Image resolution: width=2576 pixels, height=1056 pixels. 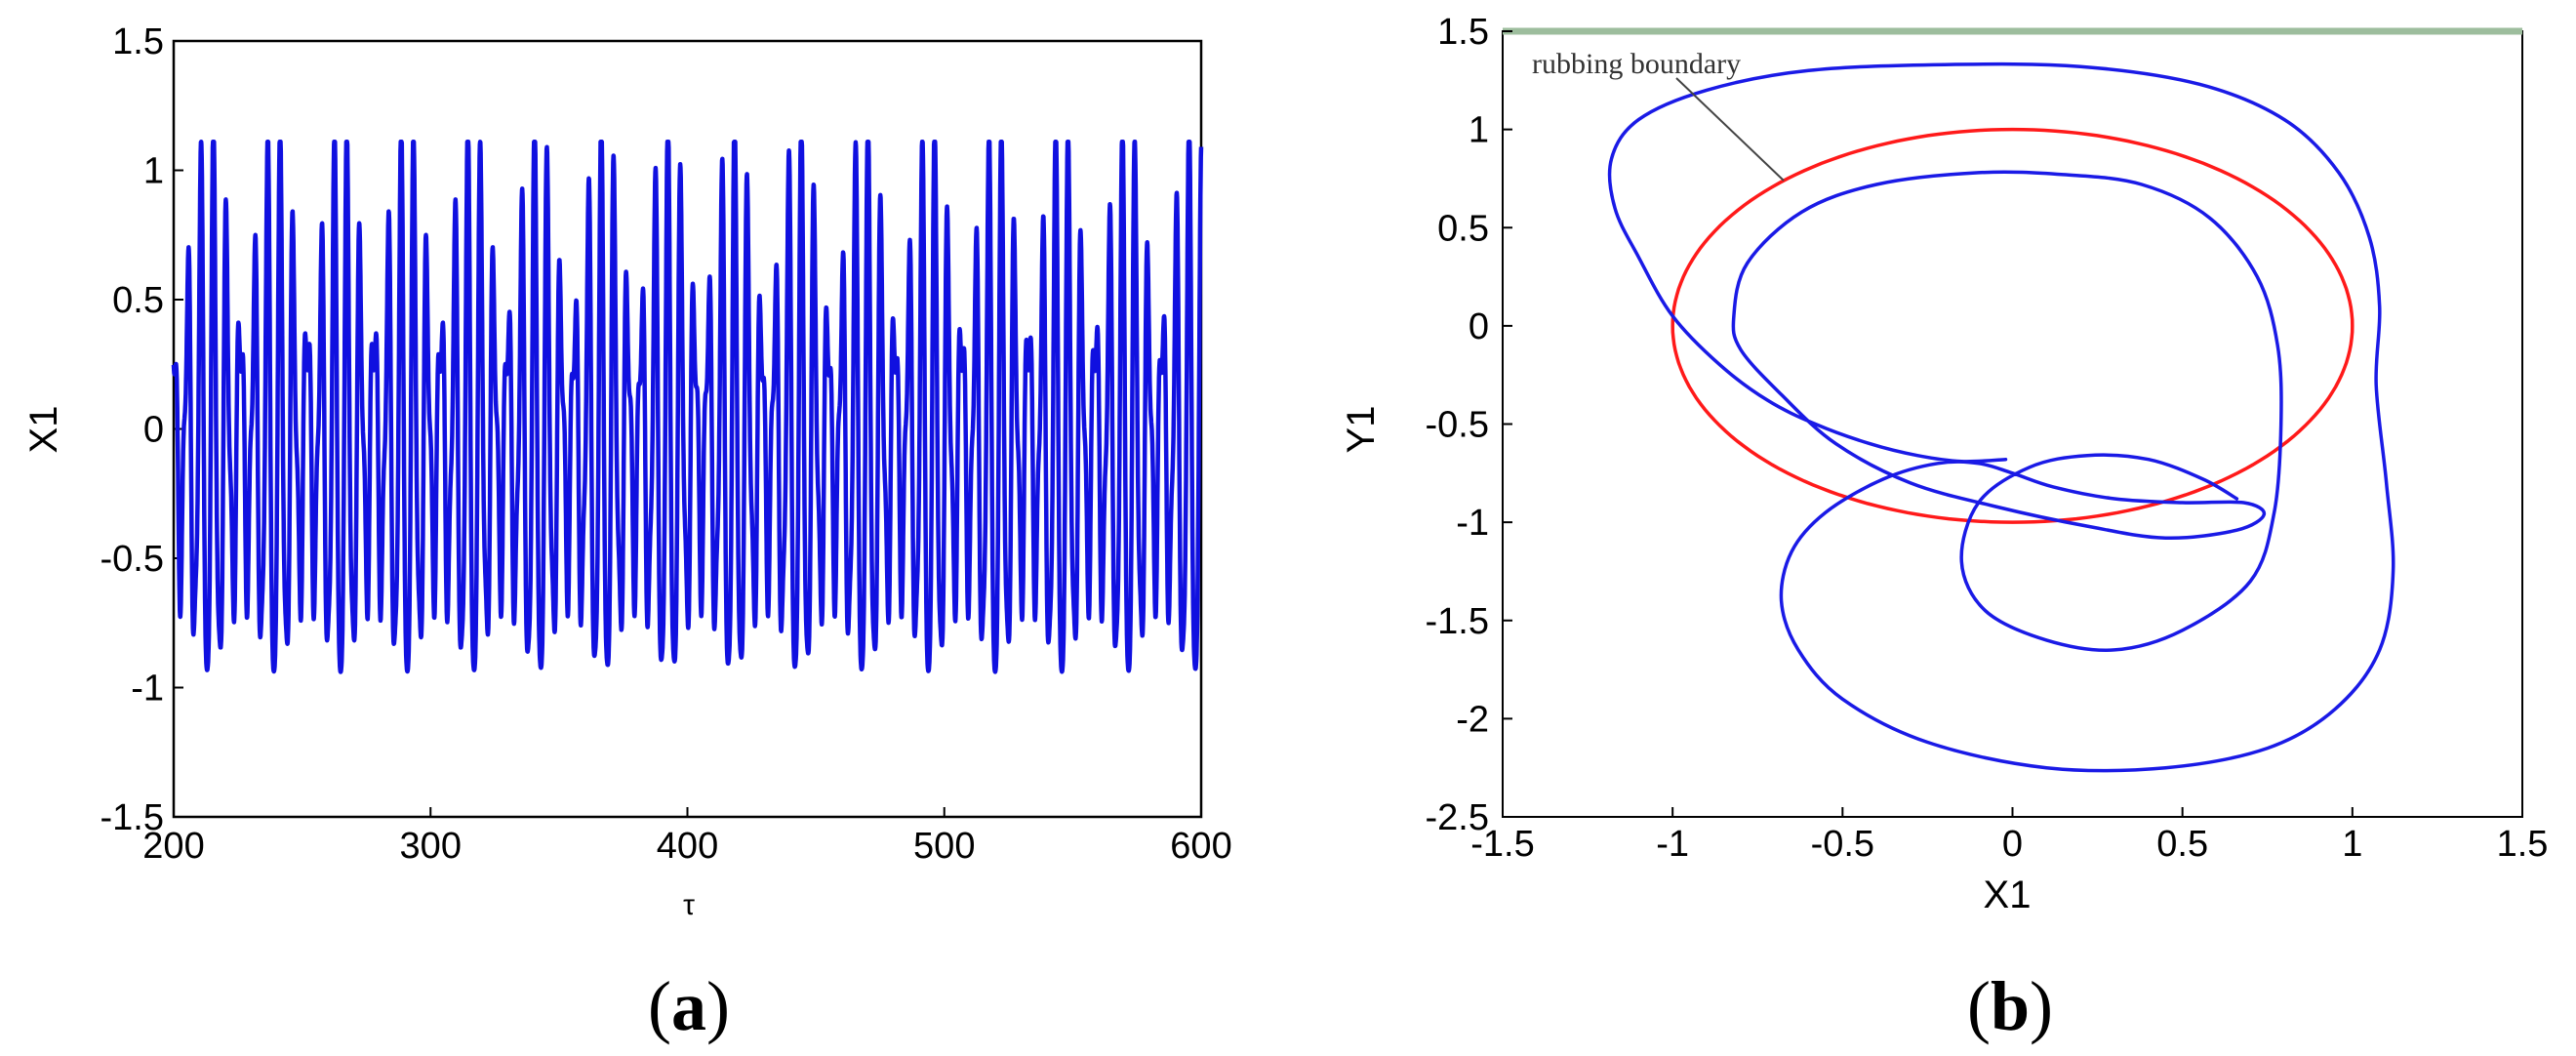 I want to click on panel-a-xtick-label: 300, so click(x=431, y=847).